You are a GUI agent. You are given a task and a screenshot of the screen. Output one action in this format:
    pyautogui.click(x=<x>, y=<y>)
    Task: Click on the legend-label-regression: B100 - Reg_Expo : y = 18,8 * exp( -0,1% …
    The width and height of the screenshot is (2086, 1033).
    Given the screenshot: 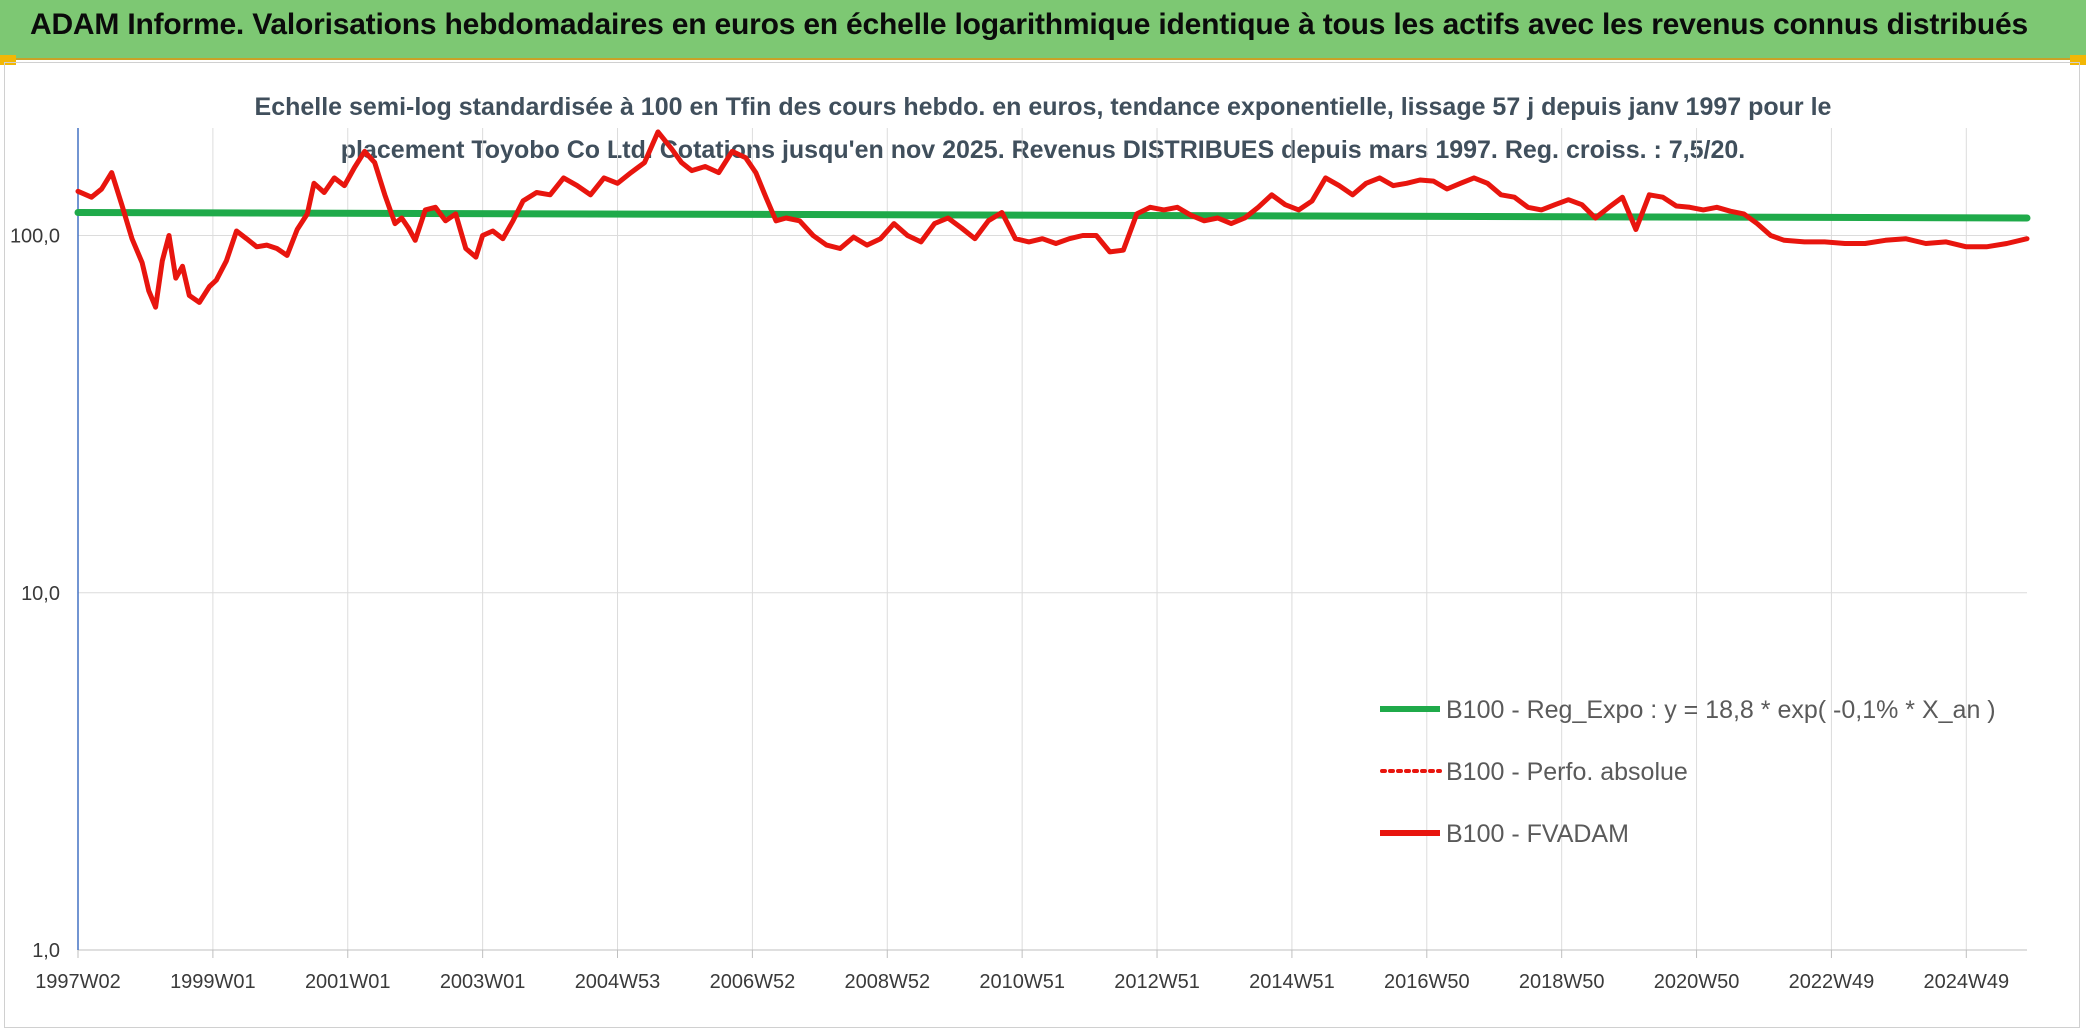 What is the action you would take?
    pyautogui.click(x=1721, y=710)
    